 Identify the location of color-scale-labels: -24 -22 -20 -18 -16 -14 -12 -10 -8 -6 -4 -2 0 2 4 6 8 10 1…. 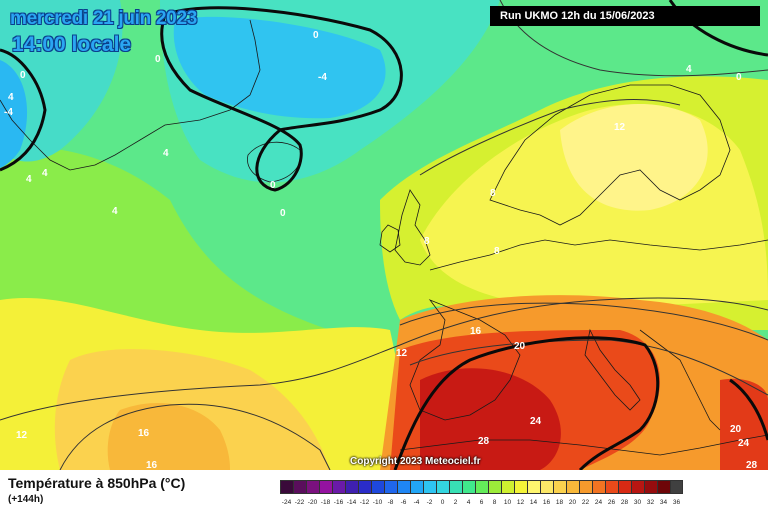
(481, 502).